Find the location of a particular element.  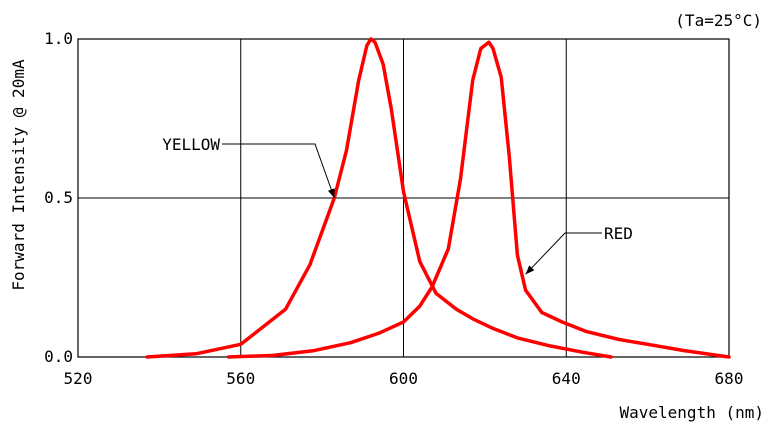

annotation-yellow: YELLOW is located at coordinates (248, 167).